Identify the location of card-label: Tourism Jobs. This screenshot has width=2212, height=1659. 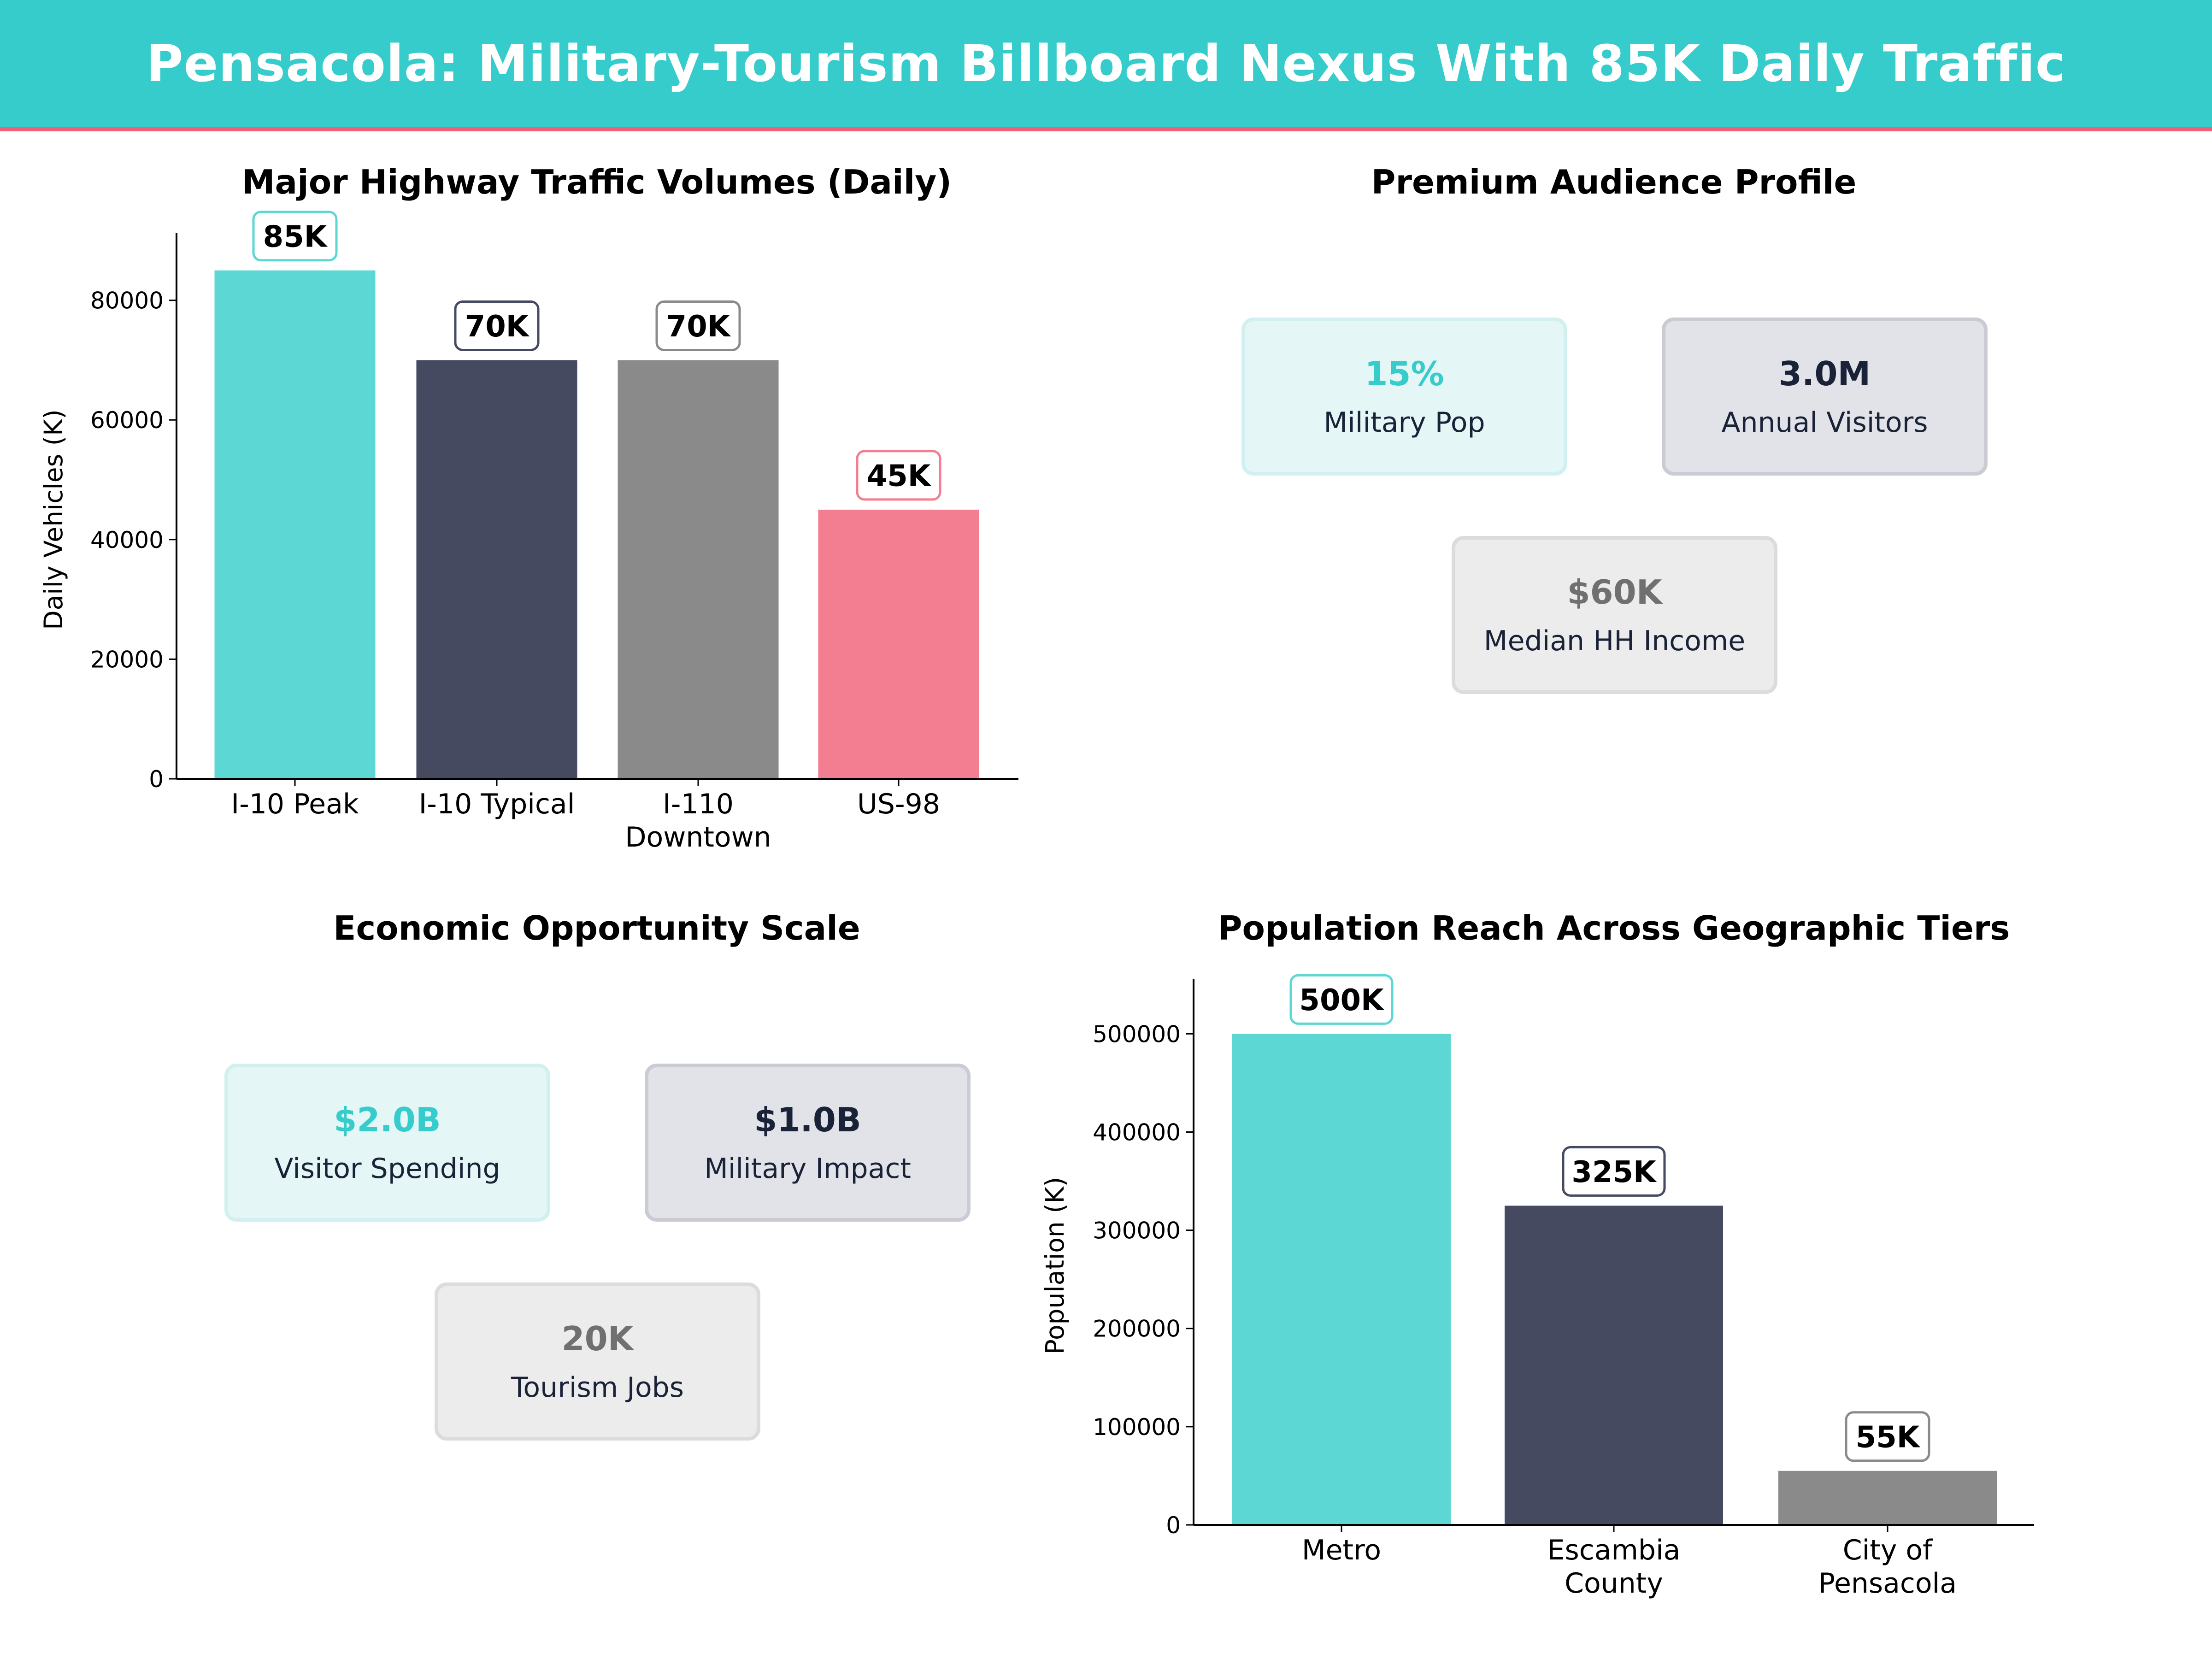
(597, 1387).